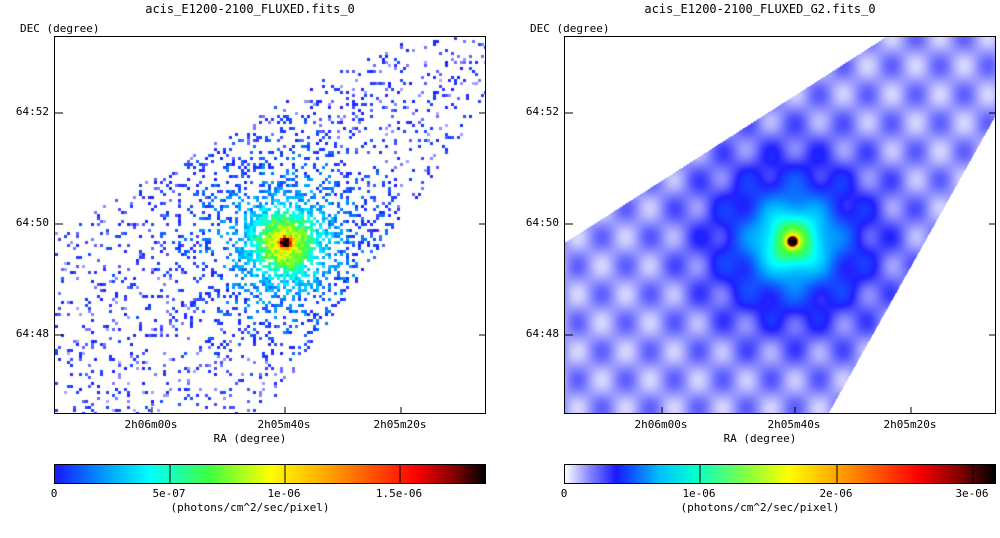  I want to click on colorbar-tick-label: 2e-06, so click(836, 493).